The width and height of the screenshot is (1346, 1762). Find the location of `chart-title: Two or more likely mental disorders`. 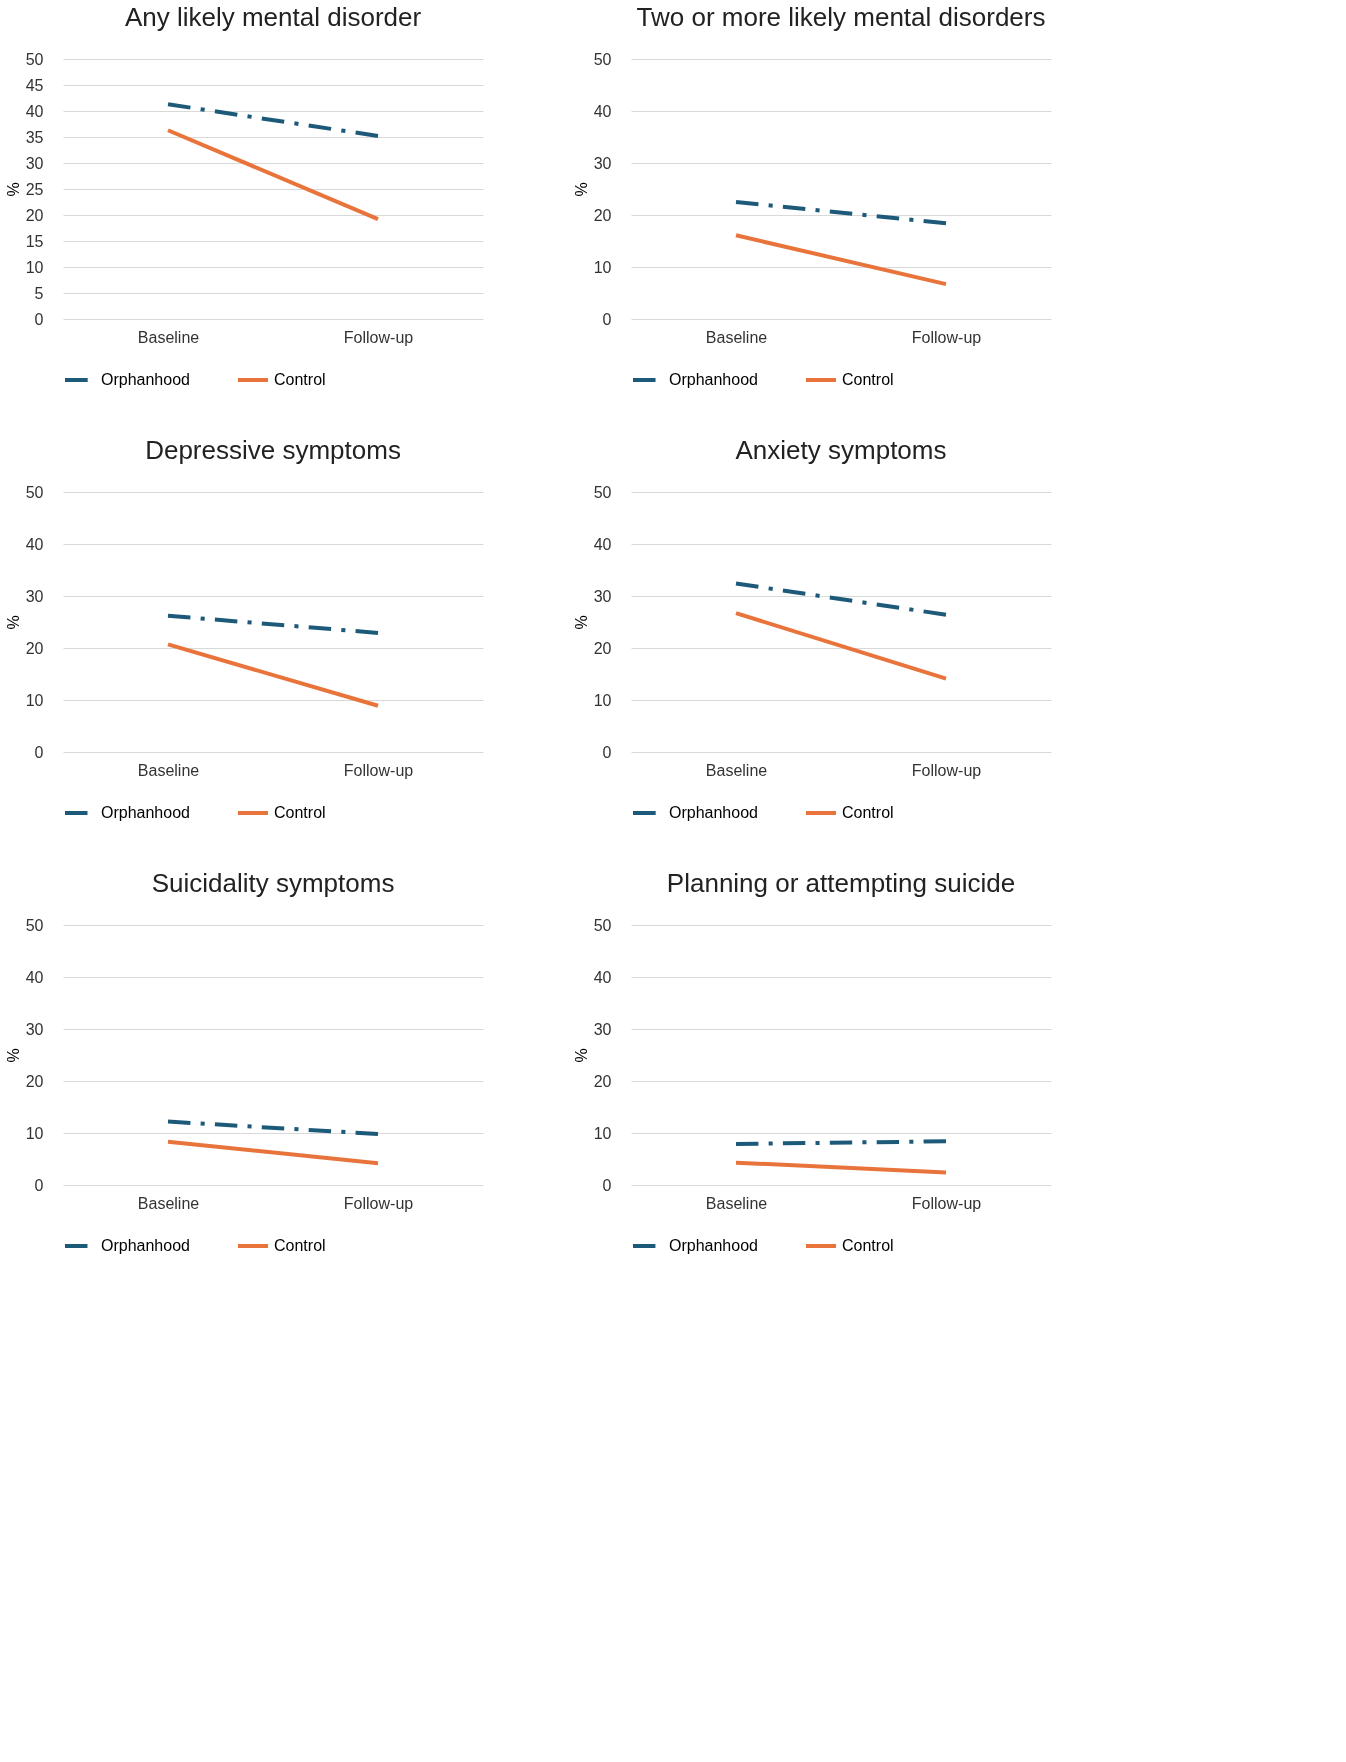

chart-title: Two or more likely mental disorders is located at coordinates (841, 17).